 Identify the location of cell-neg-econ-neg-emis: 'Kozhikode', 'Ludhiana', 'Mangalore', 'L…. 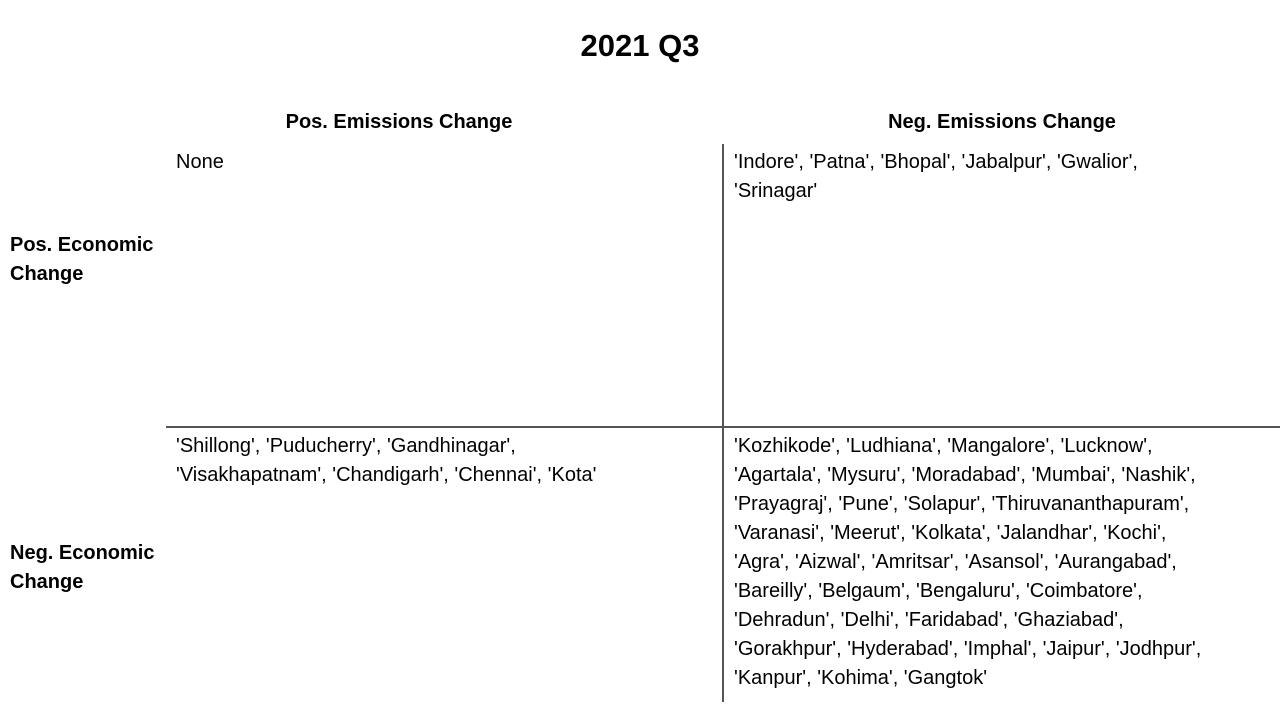
(968, 562).